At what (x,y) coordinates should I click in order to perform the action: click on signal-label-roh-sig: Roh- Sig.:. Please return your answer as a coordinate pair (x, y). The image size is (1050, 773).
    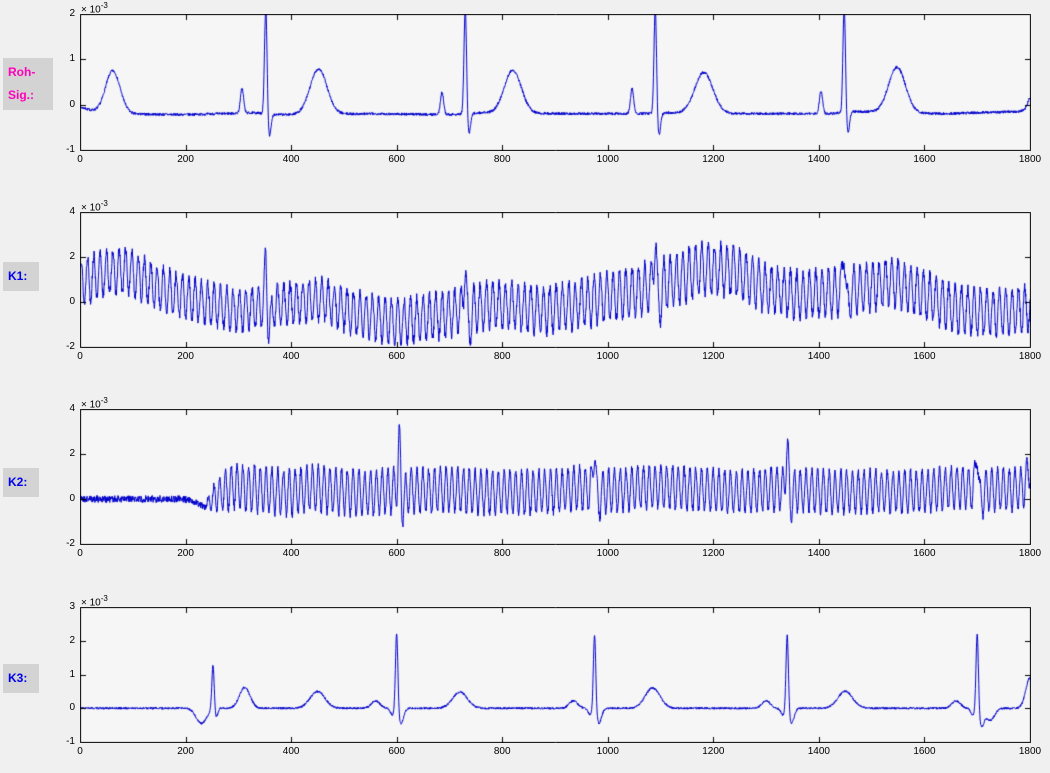
    Looking at the image, I should click on (28, 84).